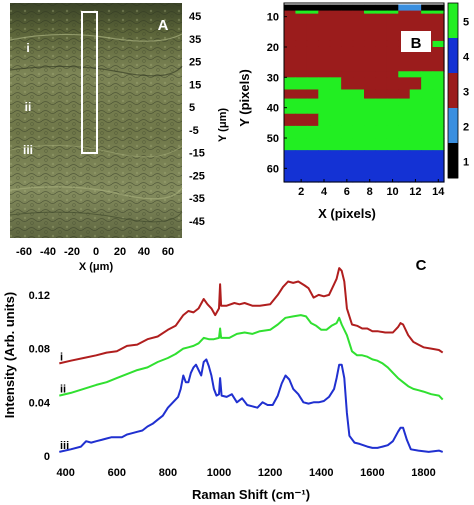 Image resolution: width=474 pixels, height=505 pixels. What do you see at coordinates (9, 355) in the screenshot?
I see `panel-c-y-axis-label: Intensity (Arb. units)` at bounding box center [9, 355].